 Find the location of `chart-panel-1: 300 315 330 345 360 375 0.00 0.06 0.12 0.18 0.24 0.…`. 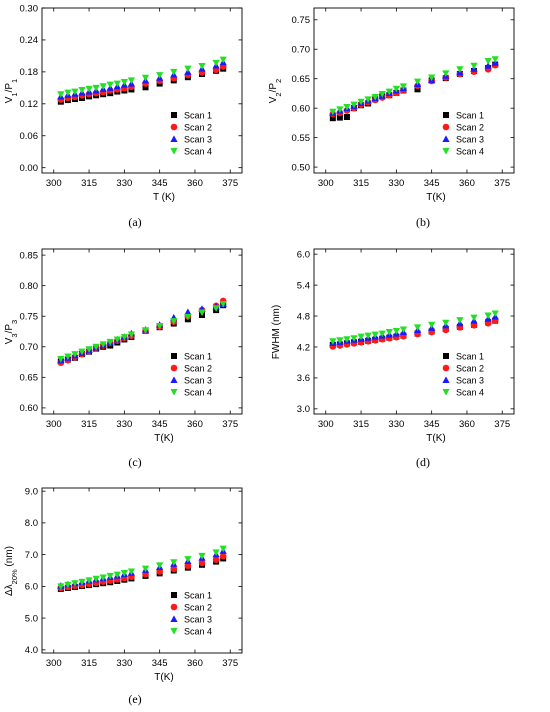

chart-panel-1: 300 315 330 345 360 375 0.00 0.06 0.12 0.18 0.24 0.… is located at coordinates (123, 116).